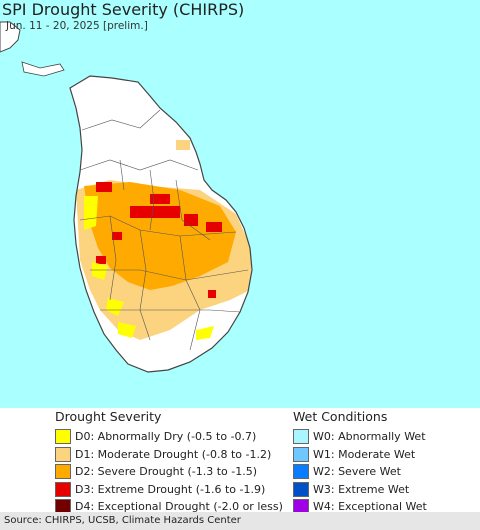  I want to click on india-coast, so click(10, 37).